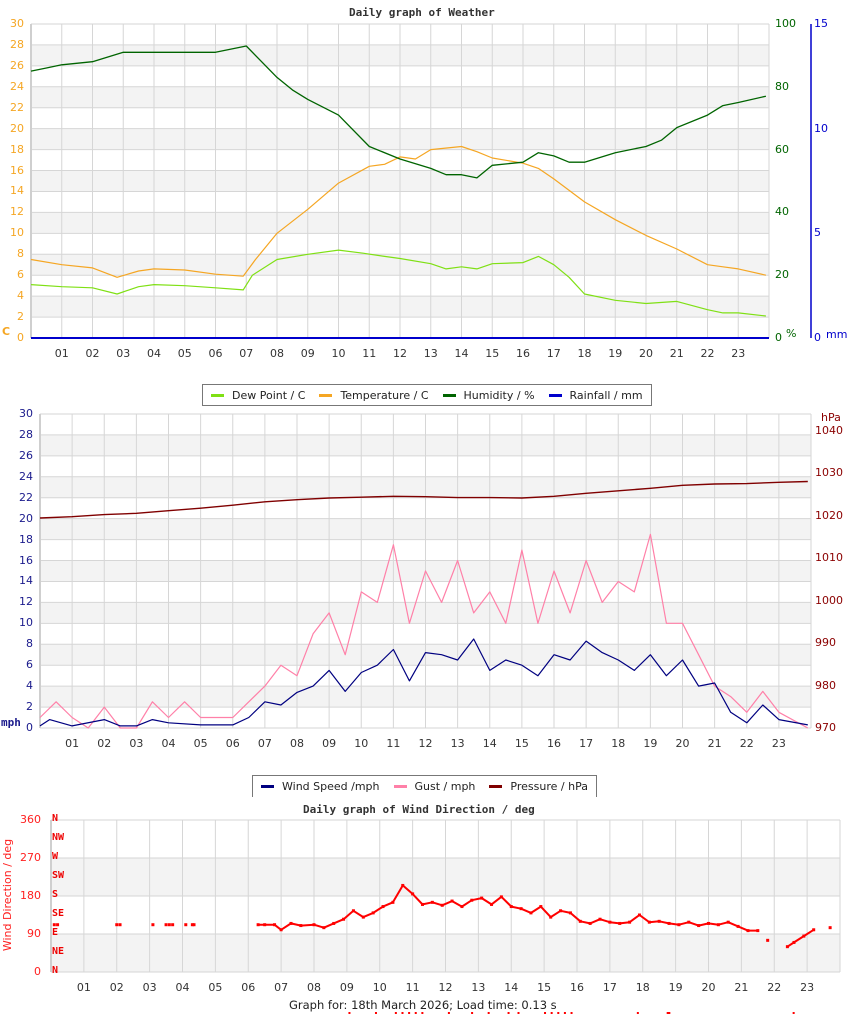 The height and width of the screenshot is (1017, 850). Describe the element at coordinates (34, 933) in the screenshot. I see `y-tick-label: 90` at that location.